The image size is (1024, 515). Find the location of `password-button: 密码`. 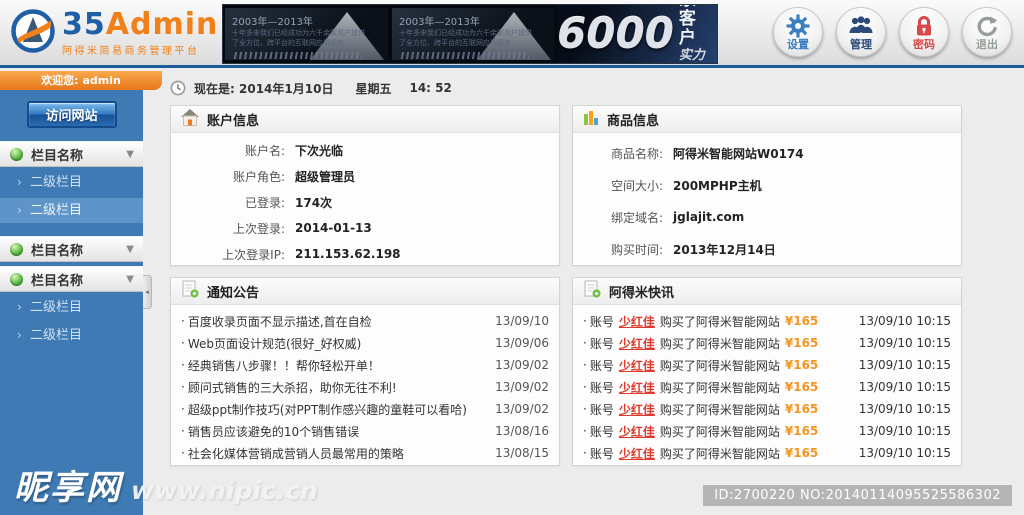

password-button: 密码 is located at coordinates (924, 32).